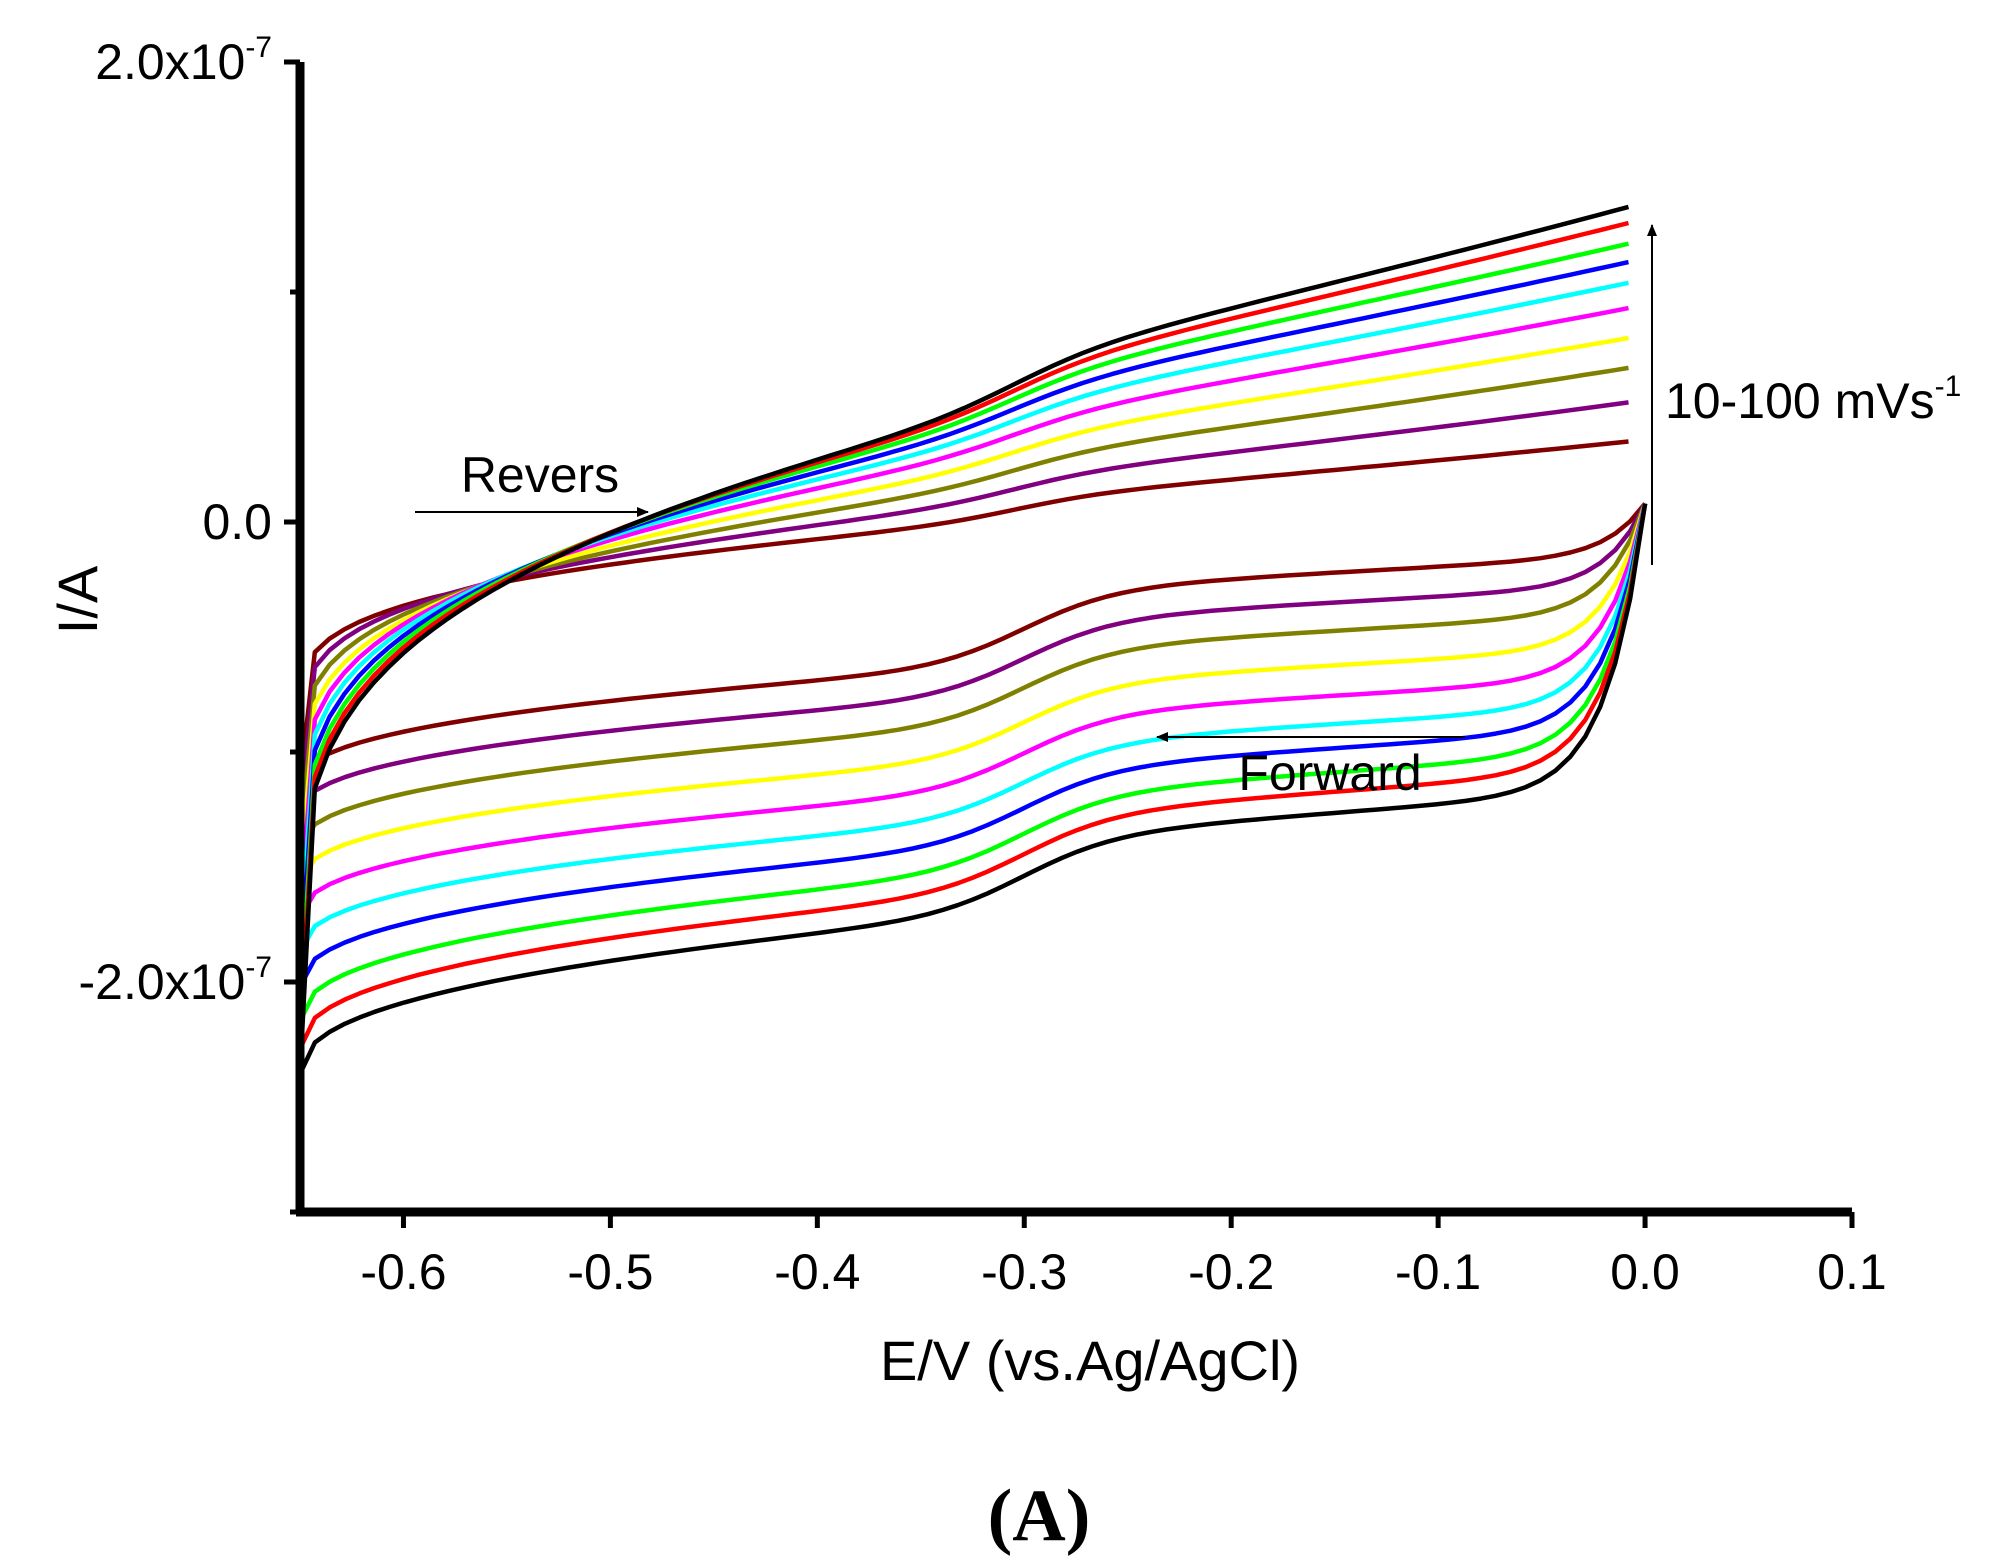 This screenshot has width=2004, height=1568. Describe the element at coordinates (610, 1272) in the screenshot. I see `x-tick-label-1: -0.5` at that location.